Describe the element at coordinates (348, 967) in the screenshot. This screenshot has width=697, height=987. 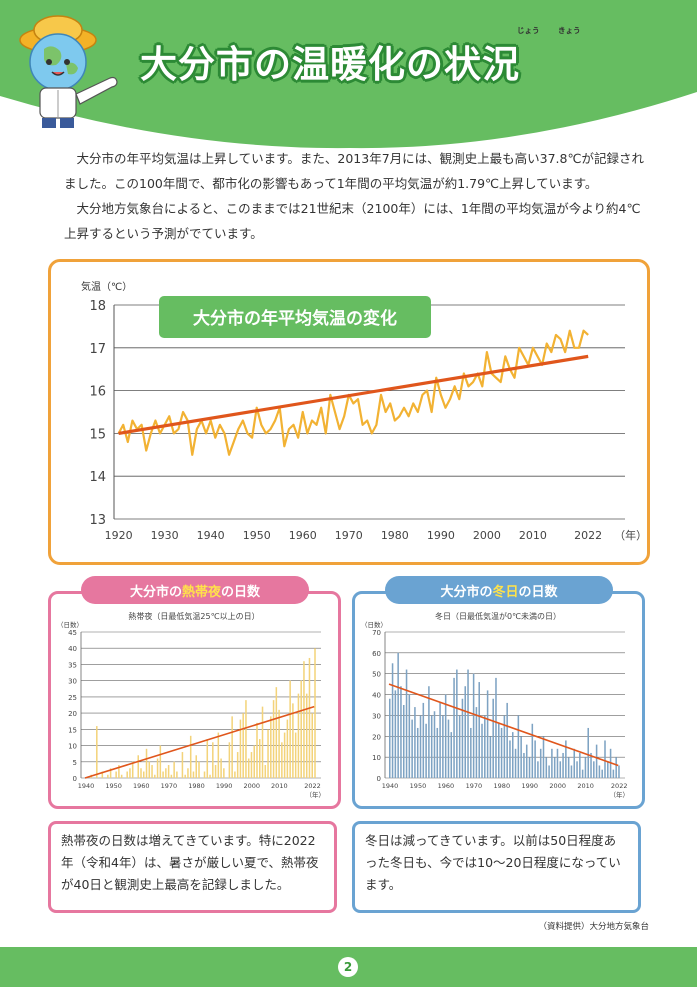
I see `page-number: 2` at that location.